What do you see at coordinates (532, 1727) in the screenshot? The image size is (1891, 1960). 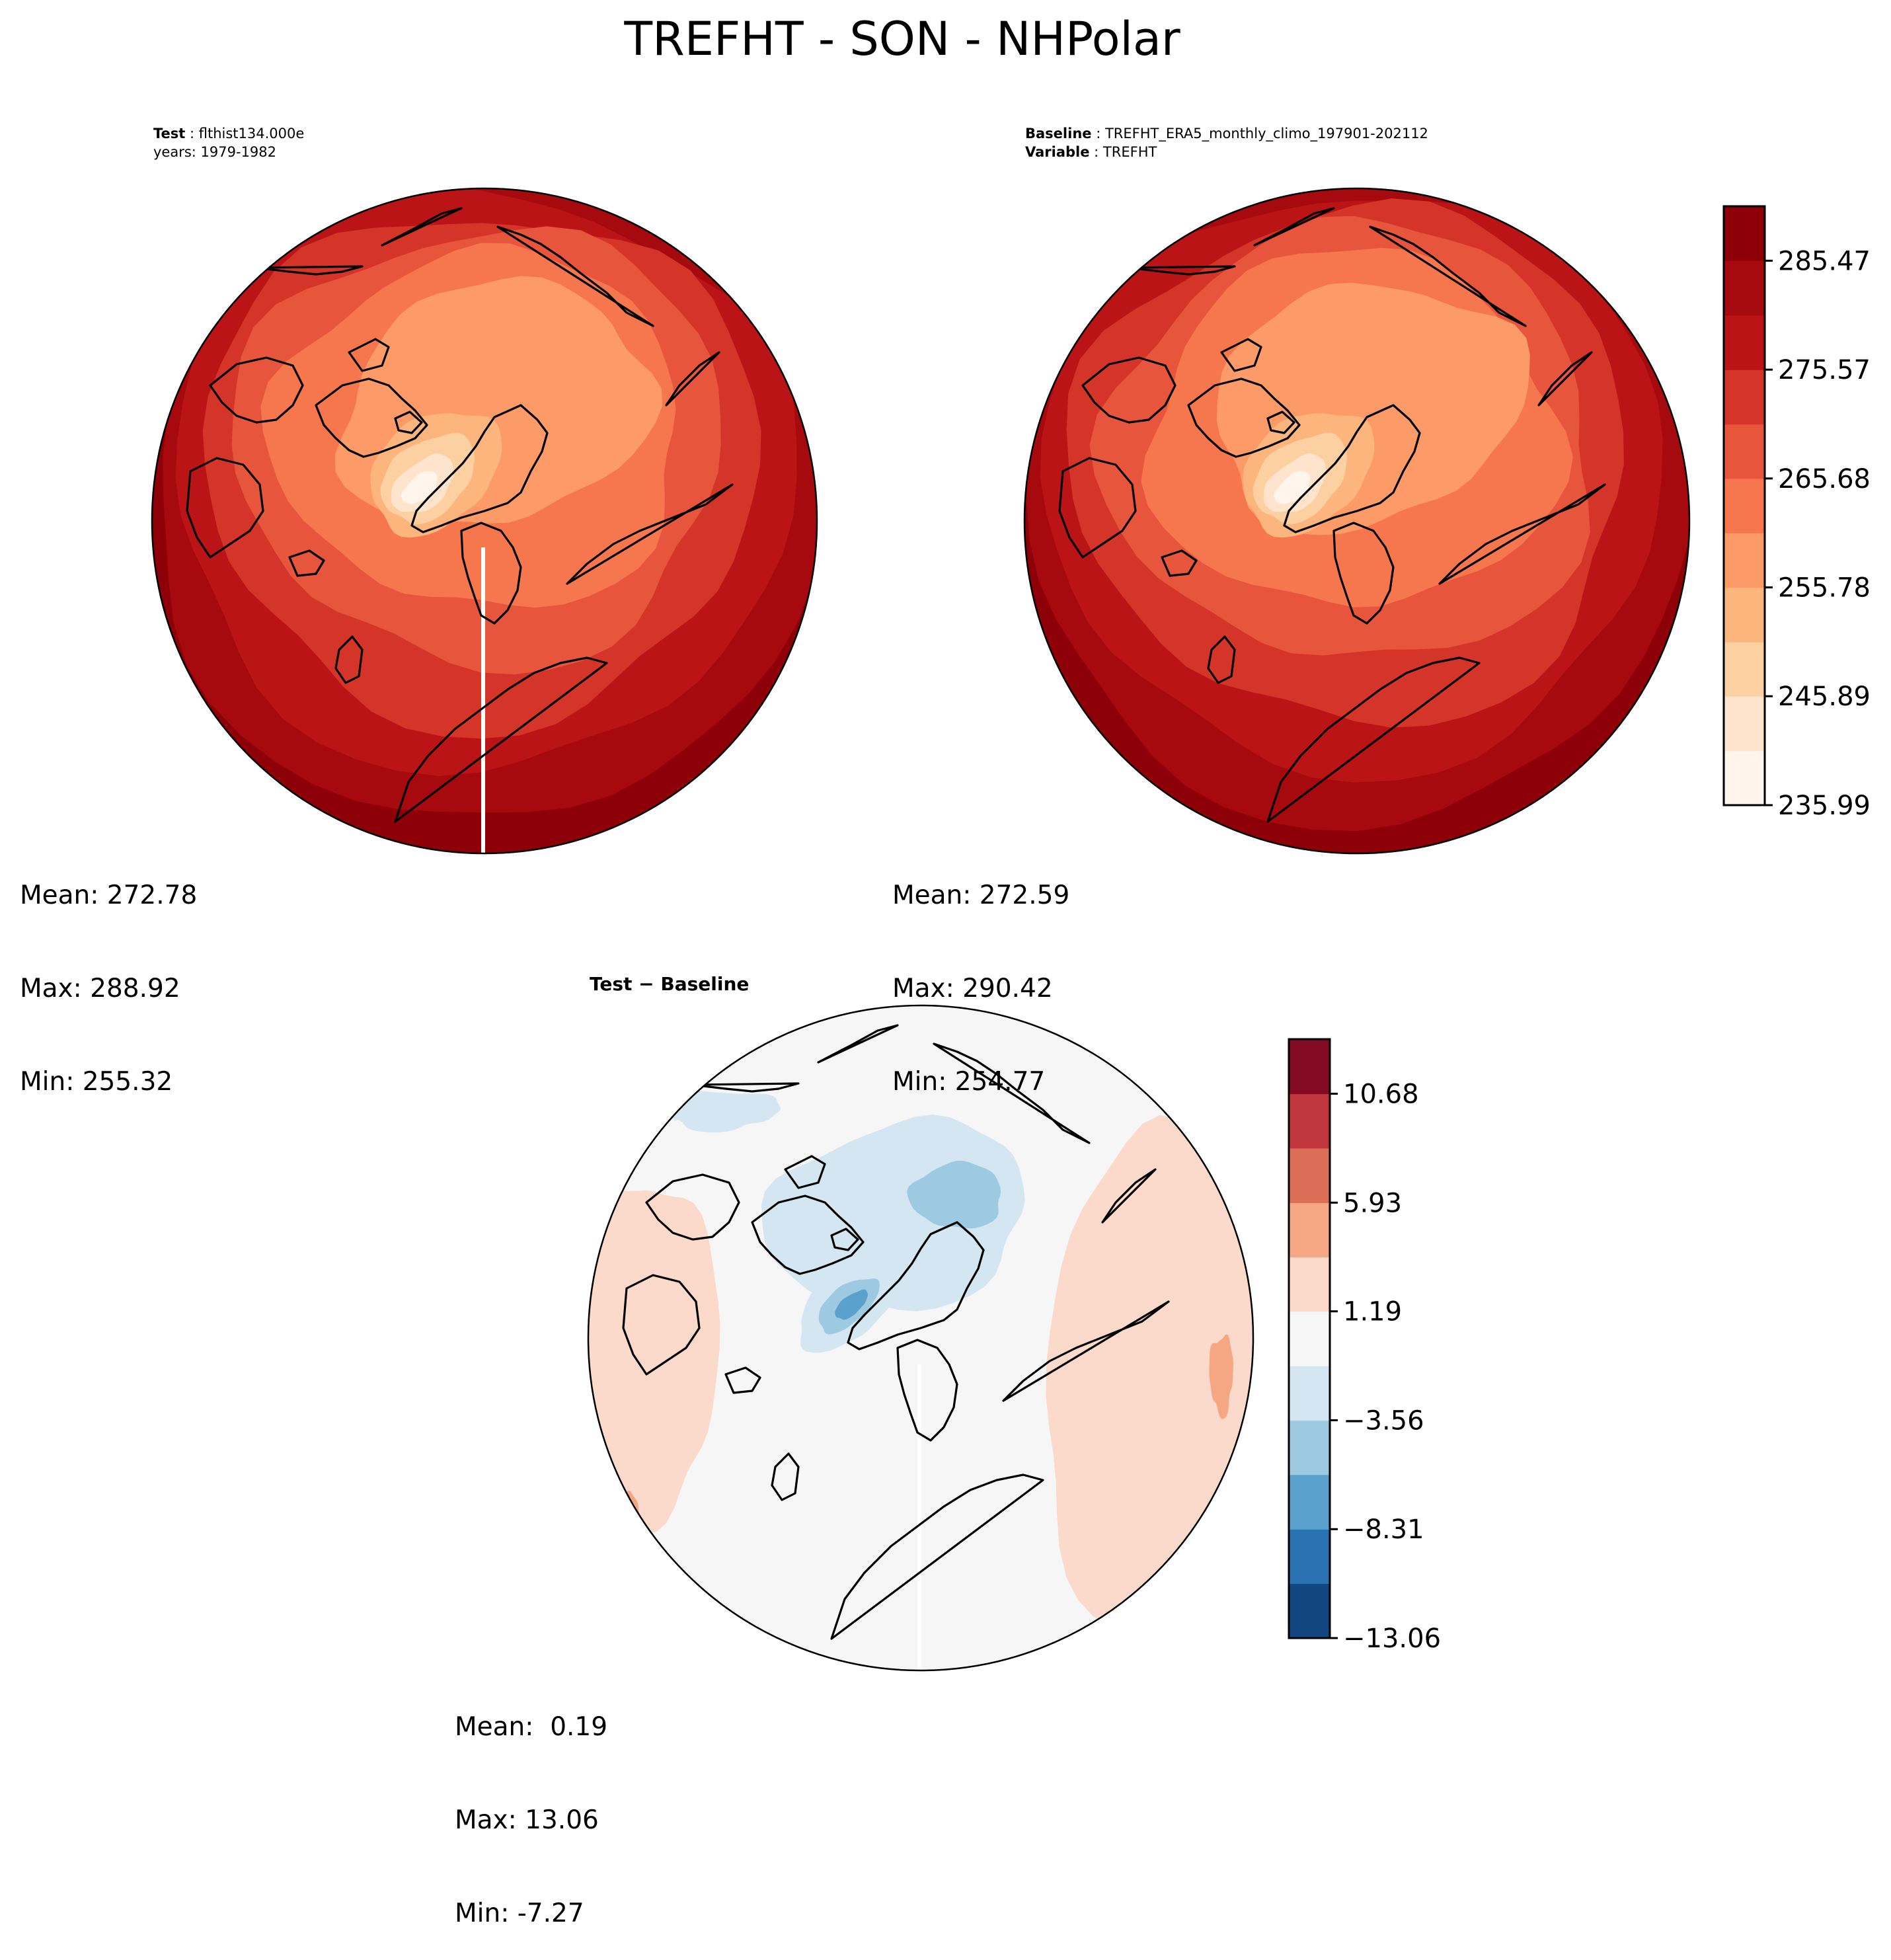 I see `diff-mean: Mean: 0.19` at bounding box center [532, 1727].